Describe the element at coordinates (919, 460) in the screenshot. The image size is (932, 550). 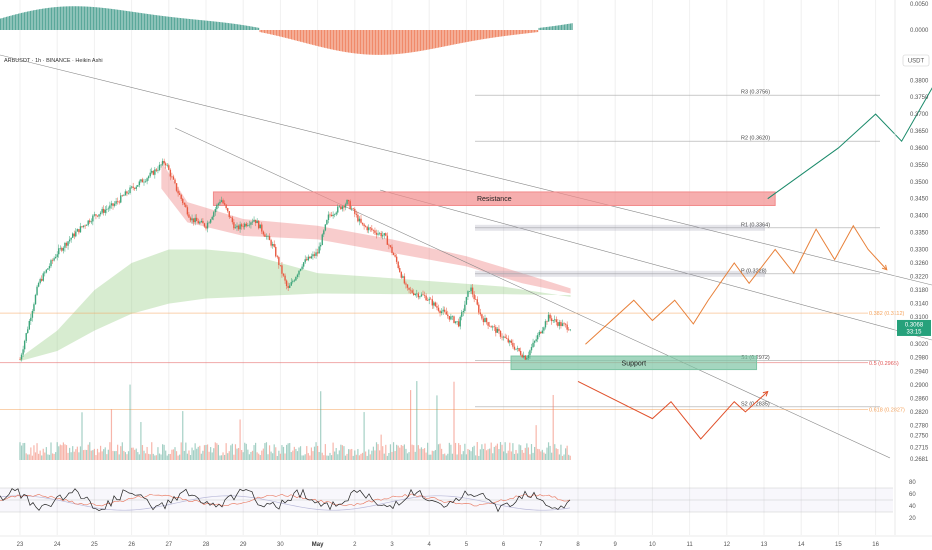
I see `price-tick-label: 0.2681` at that location.